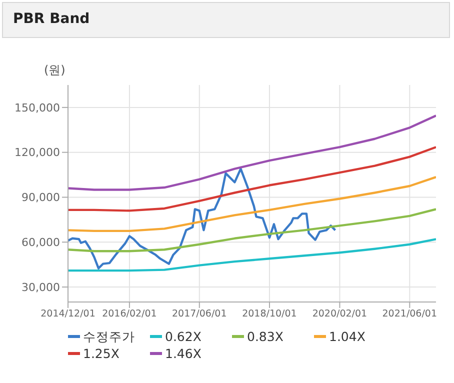 This screenshot has width=454, height=383. I want to click on legend-label: 1.25X, so click(101, 353).